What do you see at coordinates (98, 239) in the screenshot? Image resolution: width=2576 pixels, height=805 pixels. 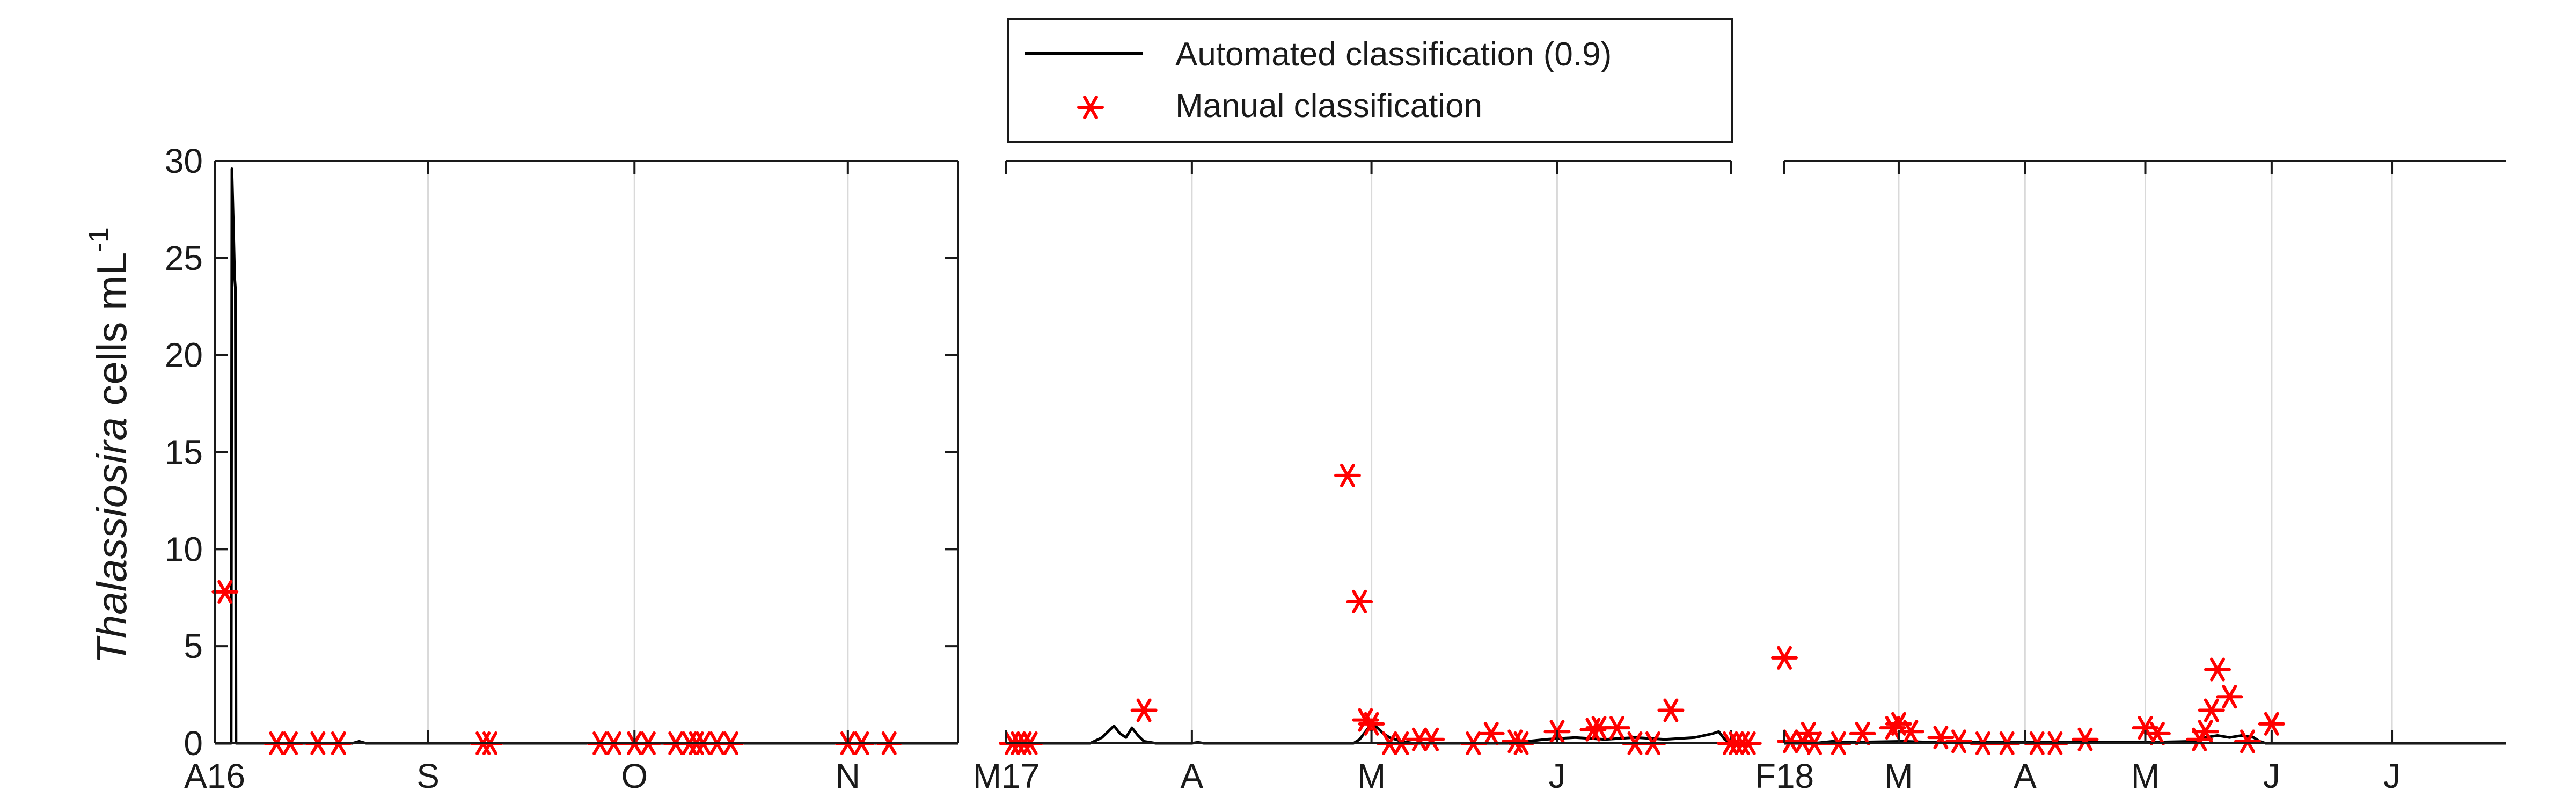 I see `y-axis-label-sup: -1` at bounding box center [98, 239].